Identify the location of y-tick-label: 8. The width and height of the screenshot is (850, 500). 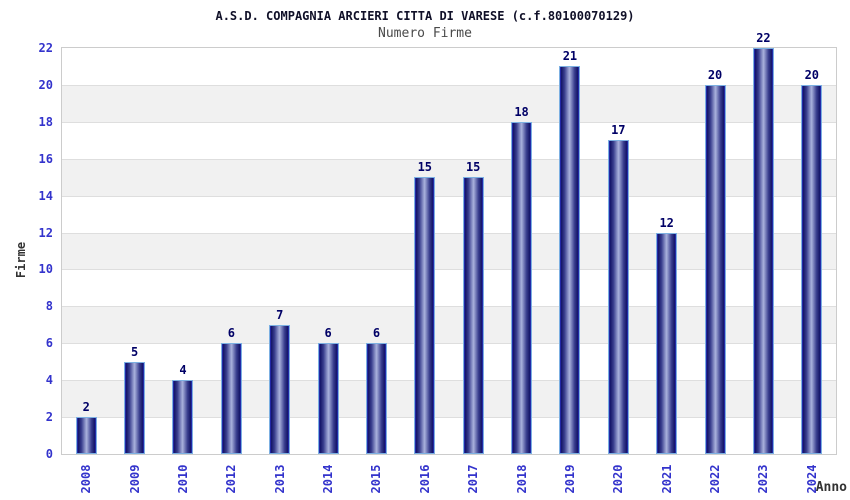
(49, 306).